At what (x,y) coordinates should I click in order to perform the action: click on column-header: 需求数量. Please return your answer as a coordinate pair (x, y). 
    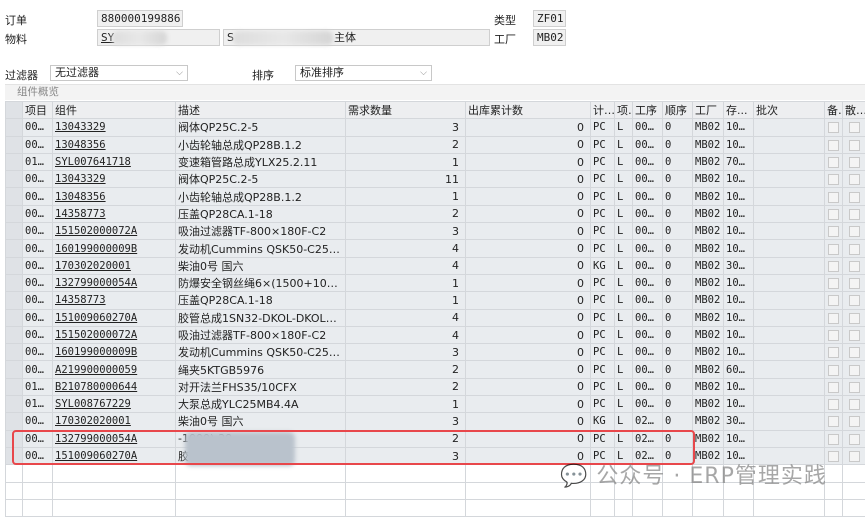
    Looking at the image, I should click on (406, 110).